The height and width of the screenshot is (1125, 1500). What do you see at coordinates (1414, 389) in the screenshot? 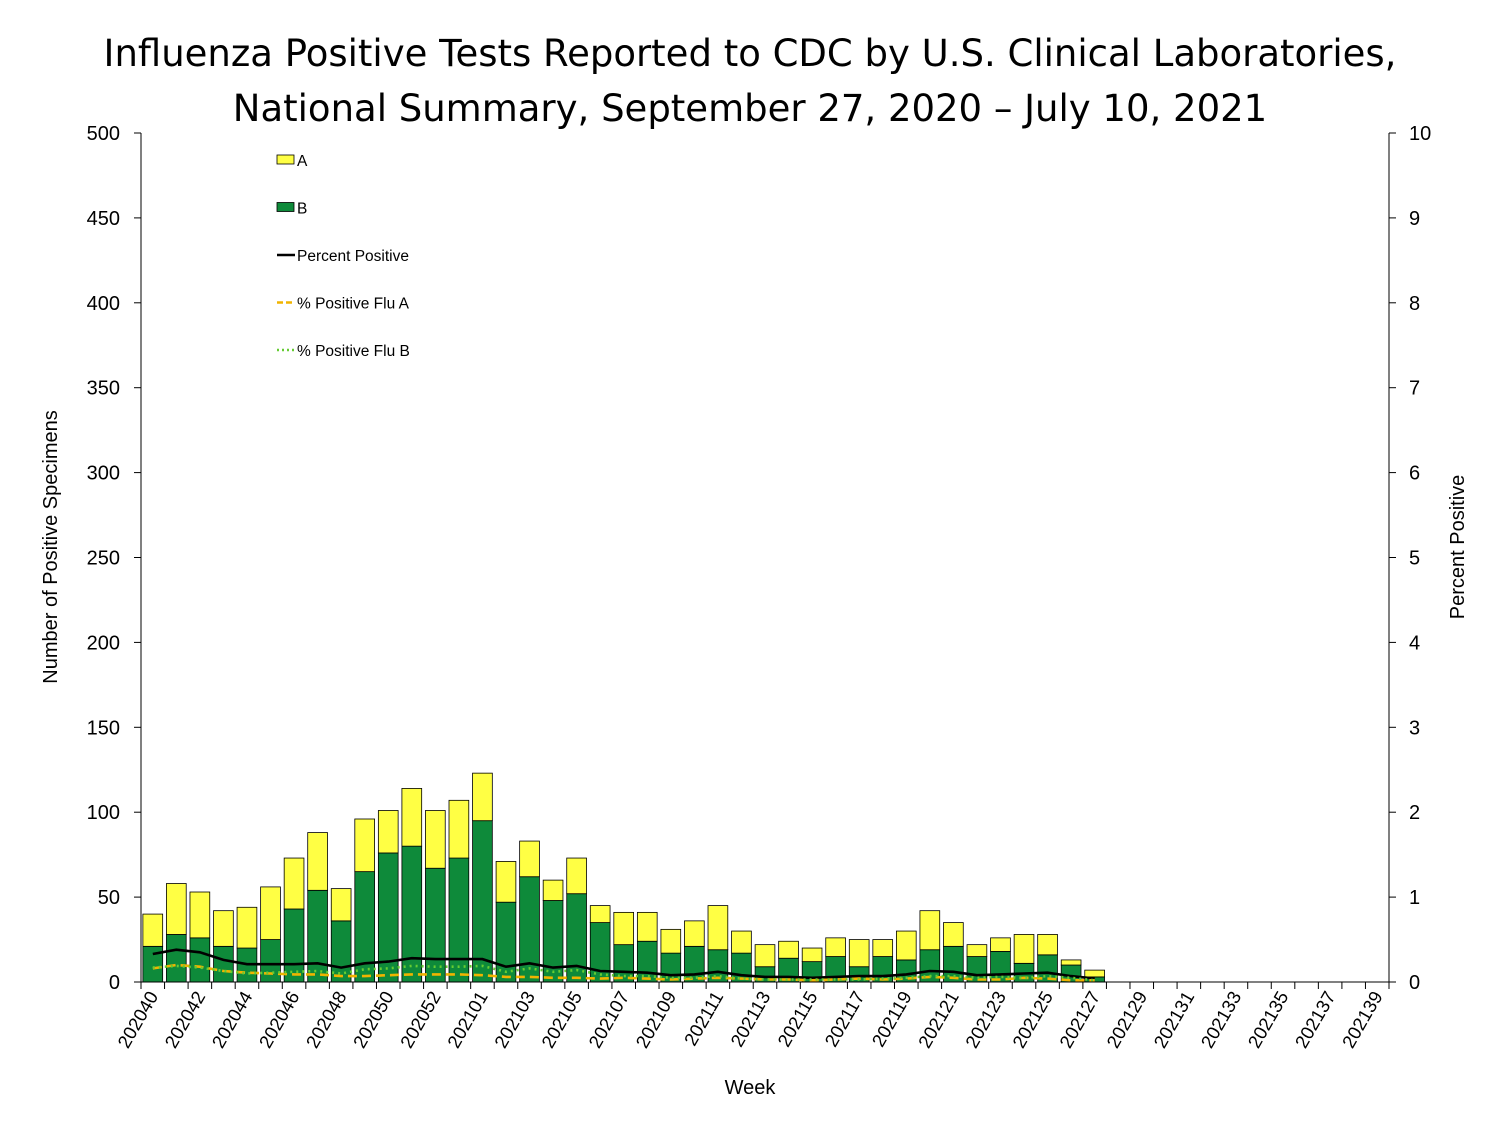
I see `y2-tick-label: 7` at bounding box center [1414, 389].